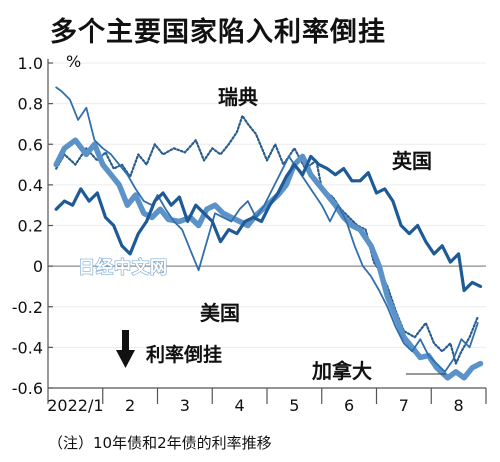 The width and height of the screenshot is (500, 462). Describe the element at coordinates (255, 405) in the screenshot. I see `x-tick-labels: 2022/1 2 3 4 5 6 7 8` at that location.